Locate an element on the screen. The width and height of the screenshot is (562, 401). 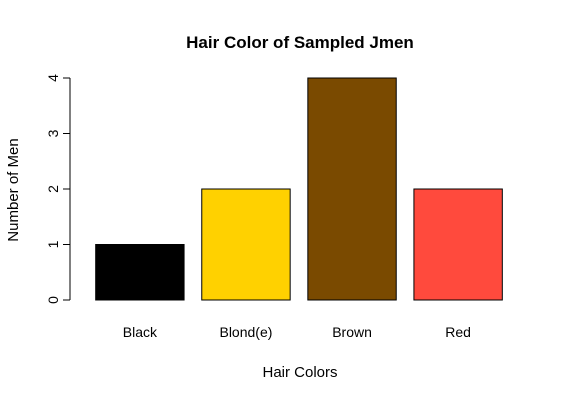
x-tick-label: Black is located at coordinates (140, 332).